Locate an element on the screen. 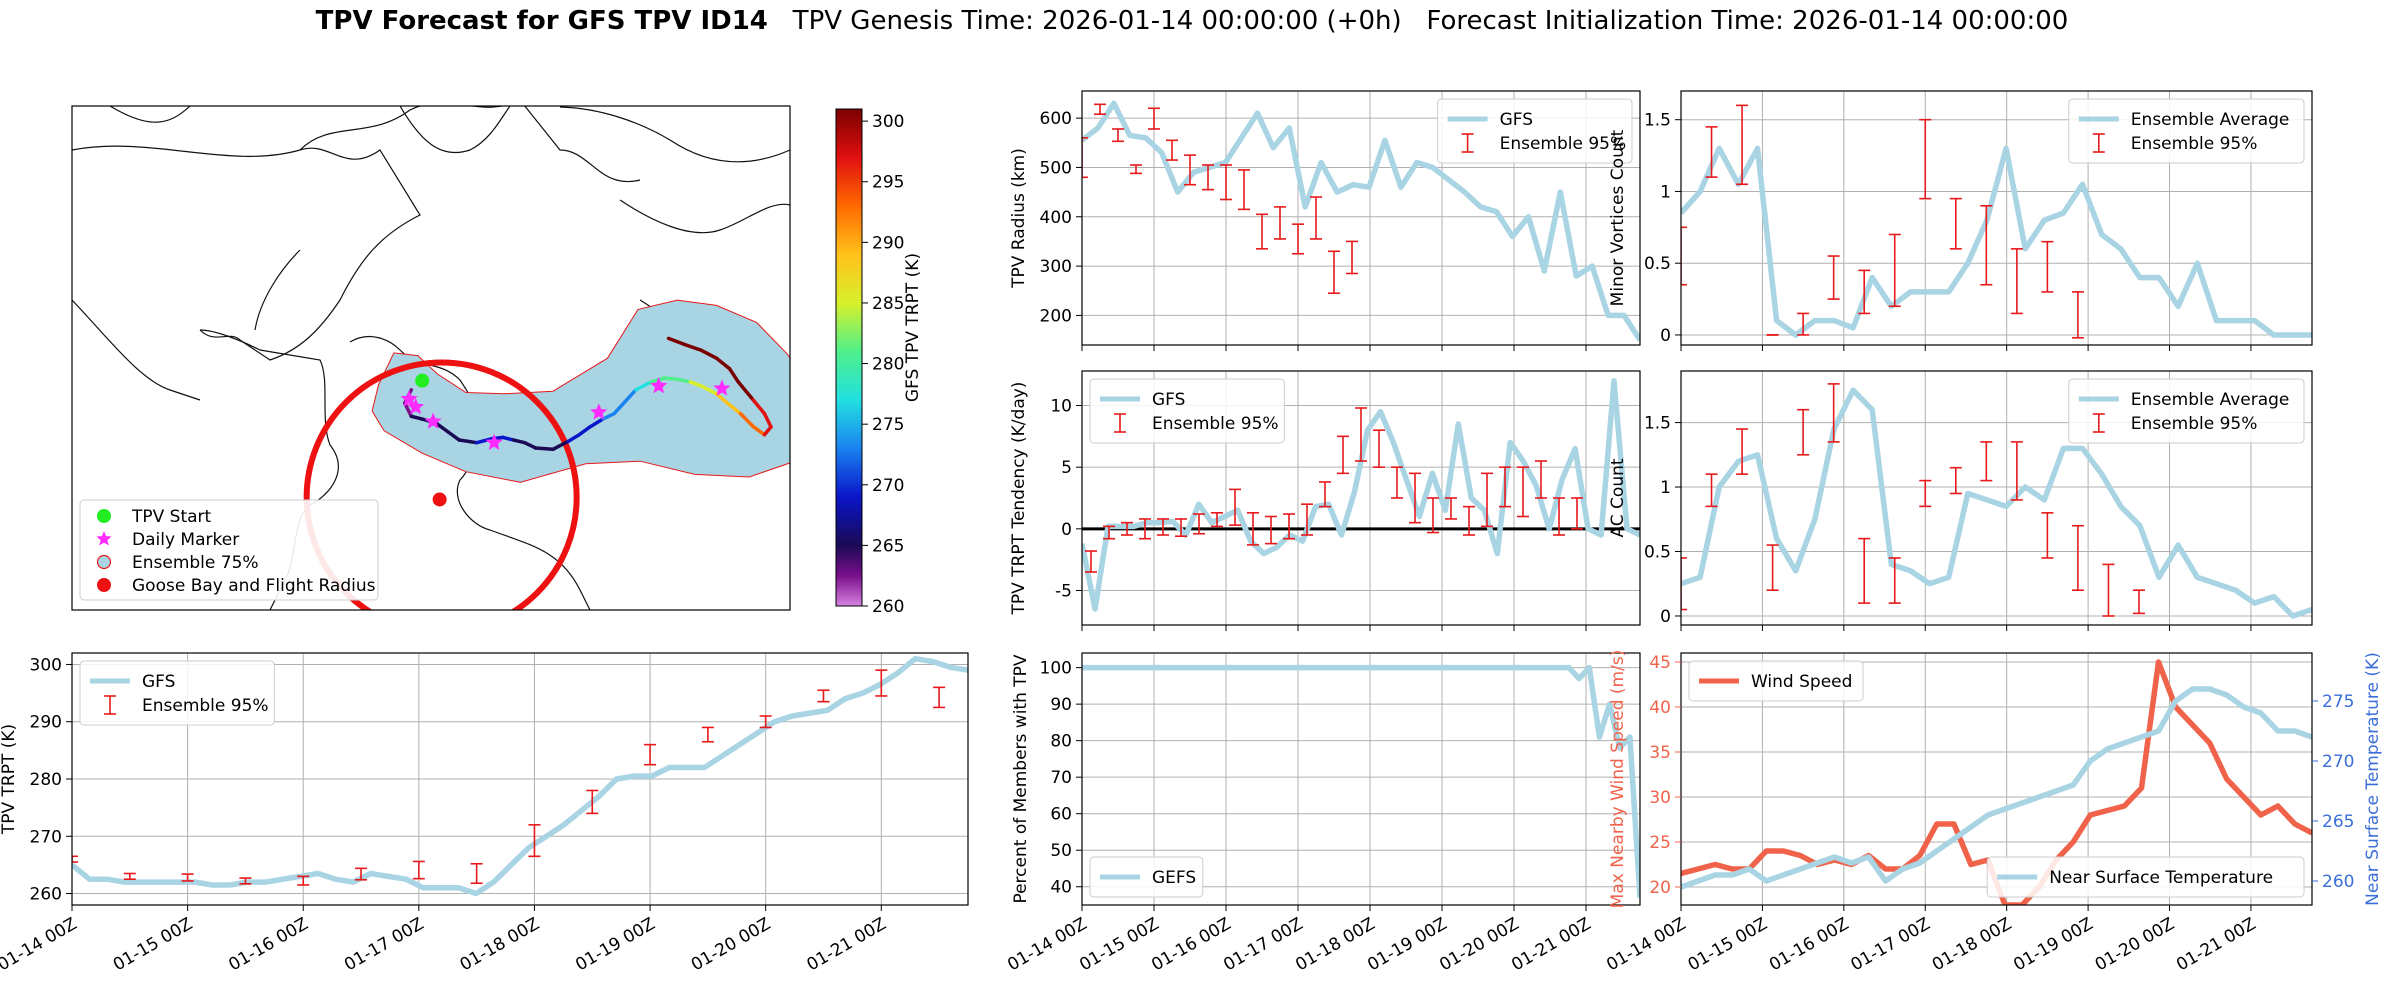 This screenshot has height=982, width=2384. ytick-label: 0.5 is located at coordinates (1657, 553).